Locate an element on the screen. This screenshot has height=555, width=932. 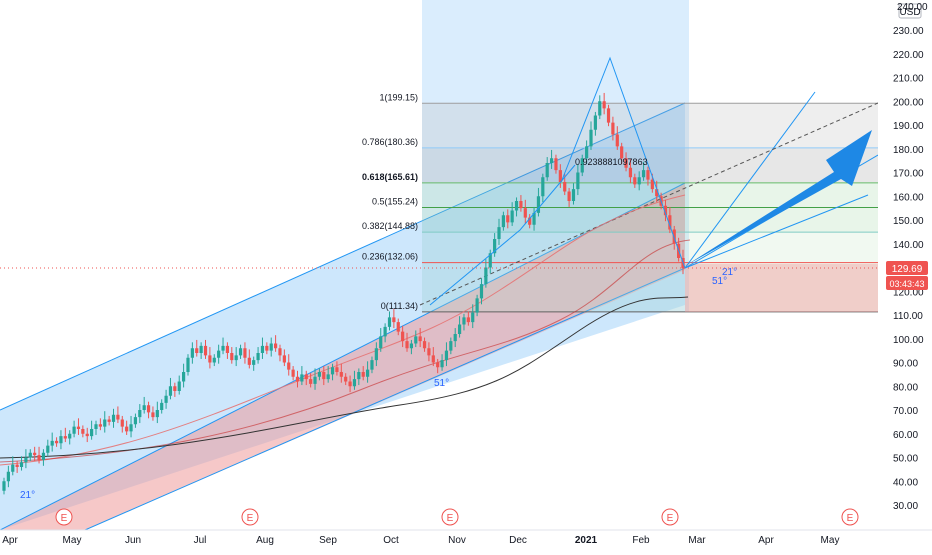
y-tick-label: 60.00 is located at coordinates (905, 435).